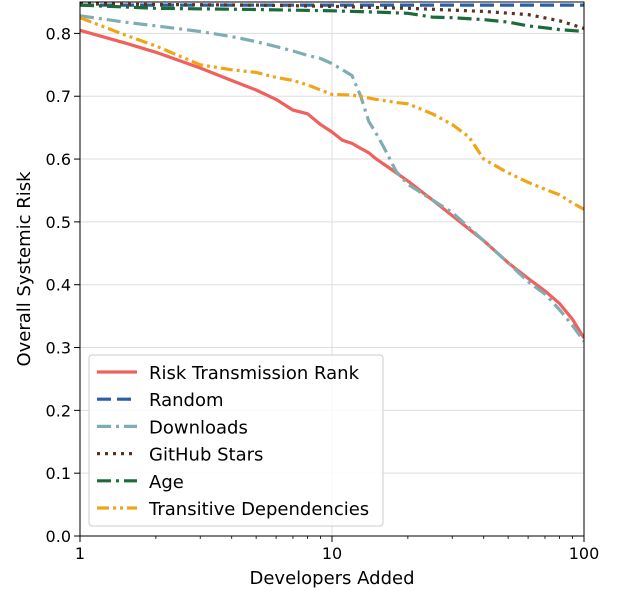  Describe the element at coordinates (58, 536) in the screenshot. I see `y-tick-label: 0.0` at that location.